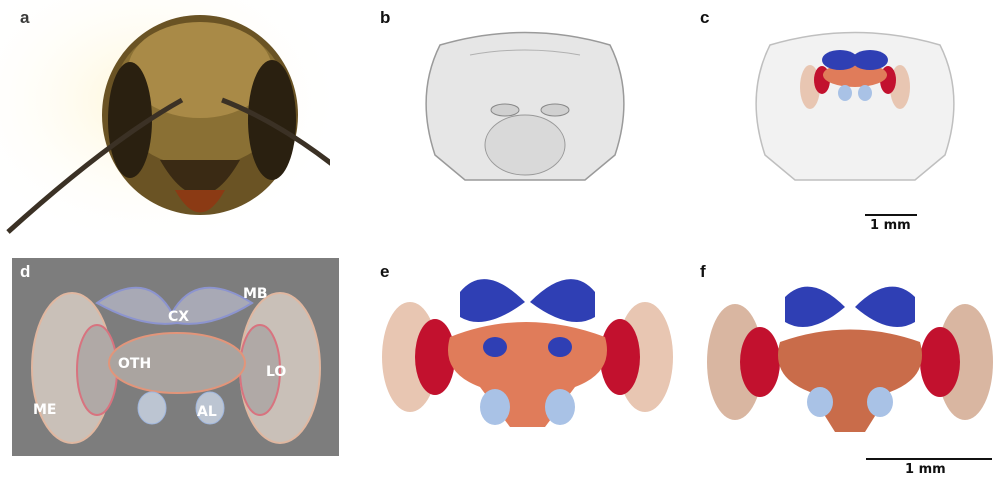 This screenshot has width=1000, height=478. Describe the element at coordinates (25, 271) in the screenshot. I see `panel-label-d: d` at that location.